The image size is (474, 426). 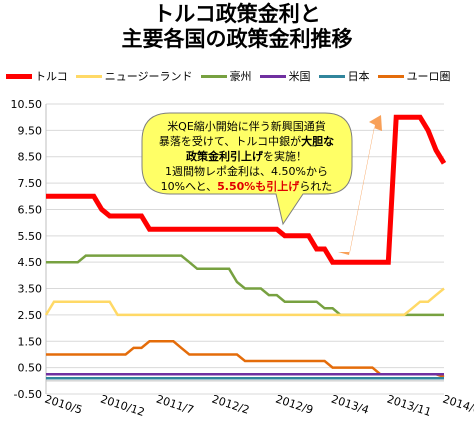 What do you see at coordinates (30, 289) in the screenshot?
I see `y-tick-label: 3.50` at bounding box center [30, 289].